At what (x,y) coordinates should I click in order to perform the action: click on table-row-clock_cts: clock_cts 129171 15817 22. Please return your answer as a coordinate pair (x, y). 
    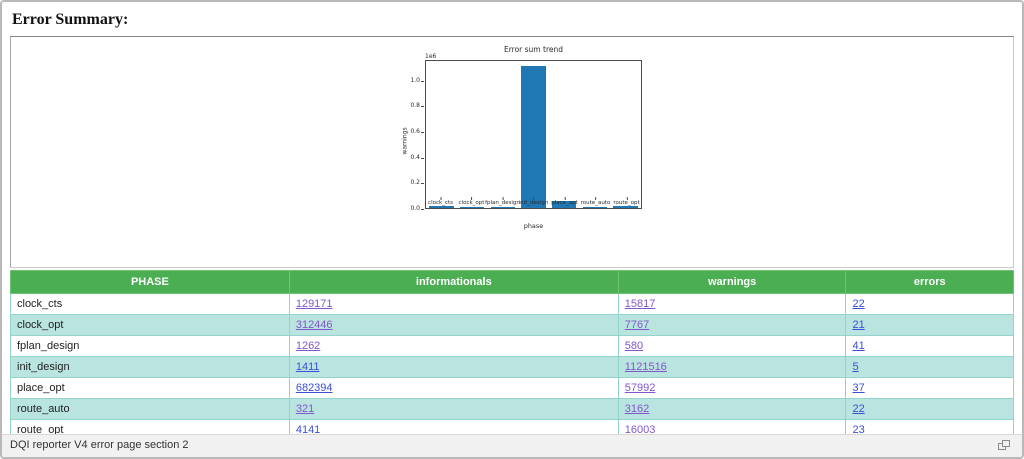
    Looking at the image, I should click on (512, 304).